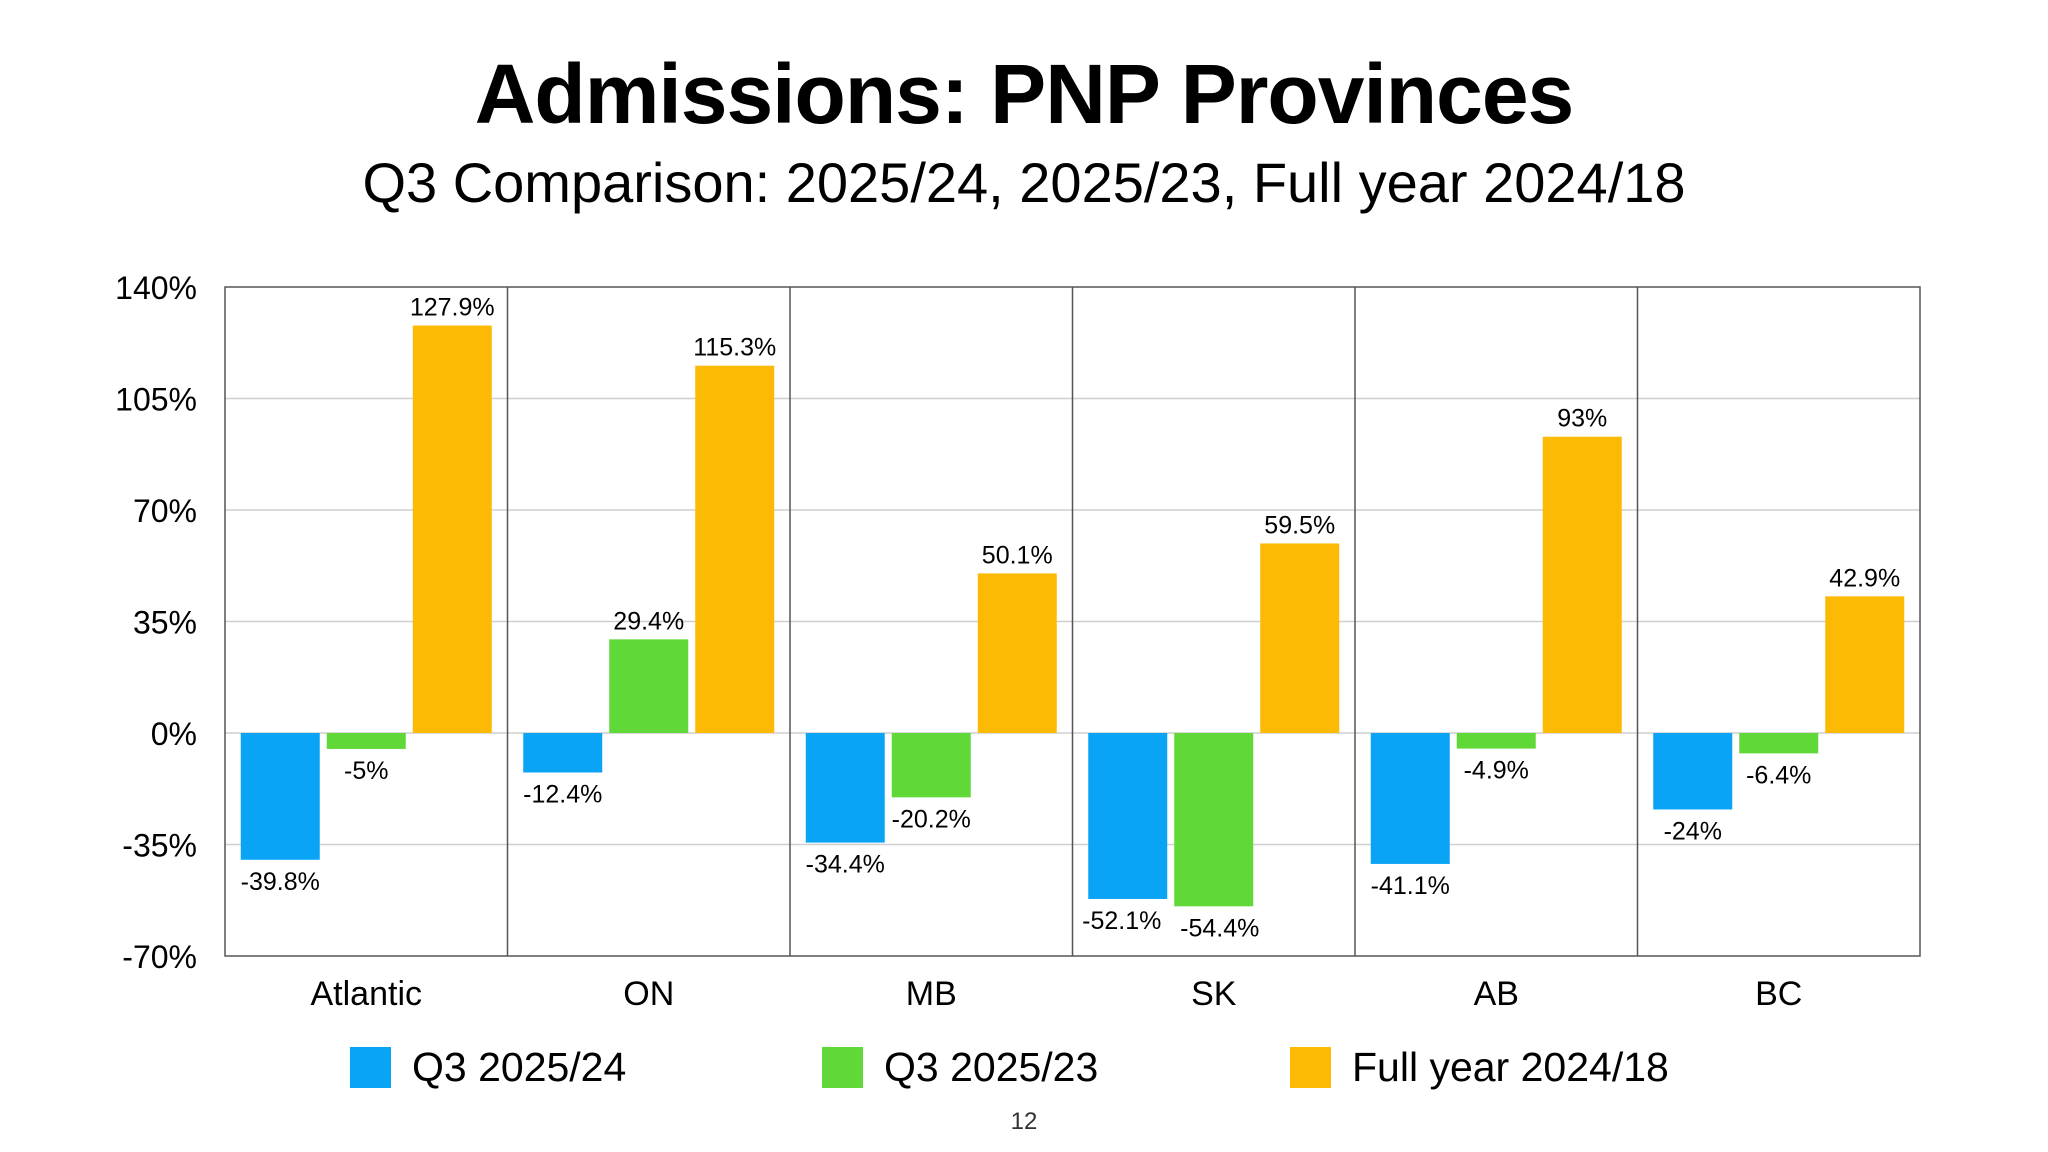 The height and width of the screenshot is (1152, 2048). I want to click on data-label: 29.4%, so click(648, 621).